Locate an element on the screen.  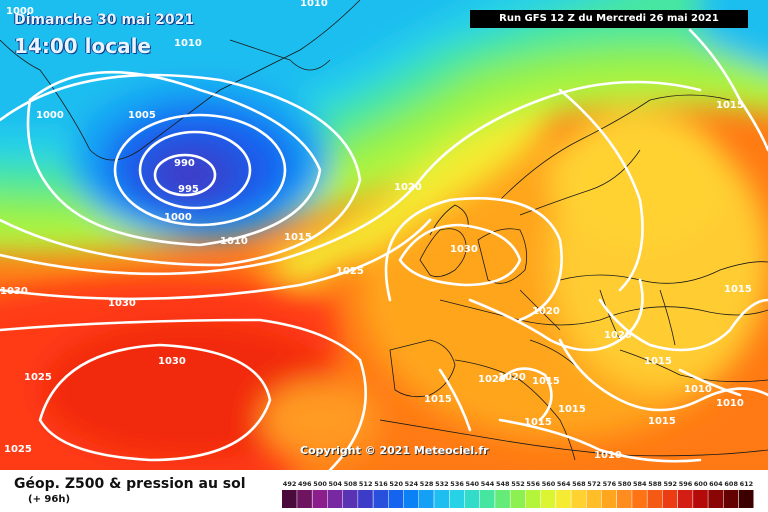
scale-tick-label: 528 is located at coordinates (427, 484).